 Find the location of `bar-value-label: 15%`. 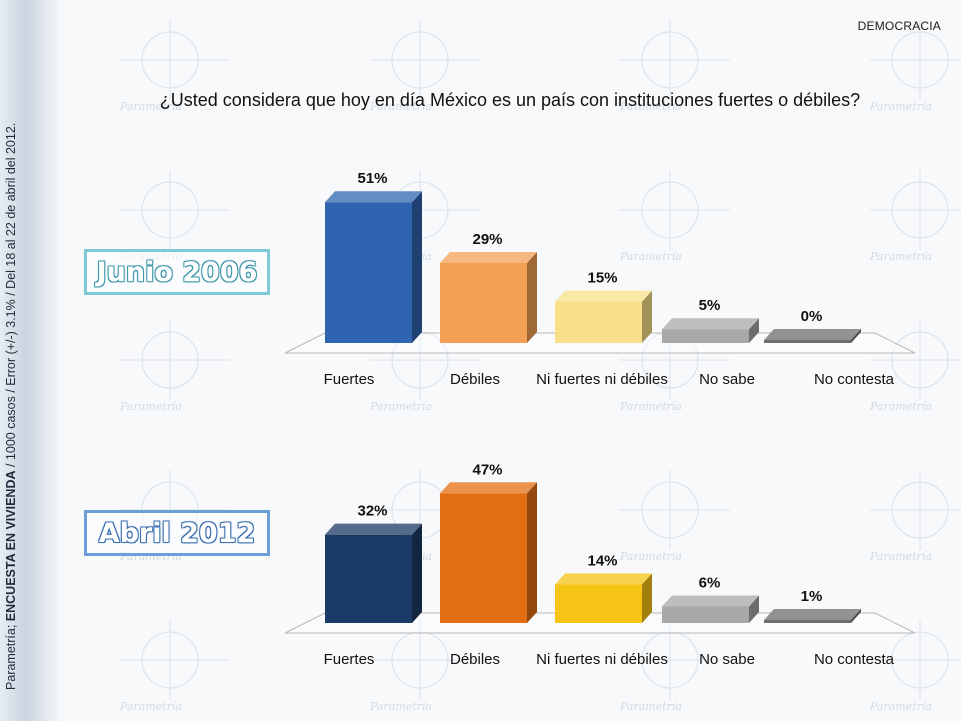

bar-value-label: 15% is located at coordinates (602, 278).